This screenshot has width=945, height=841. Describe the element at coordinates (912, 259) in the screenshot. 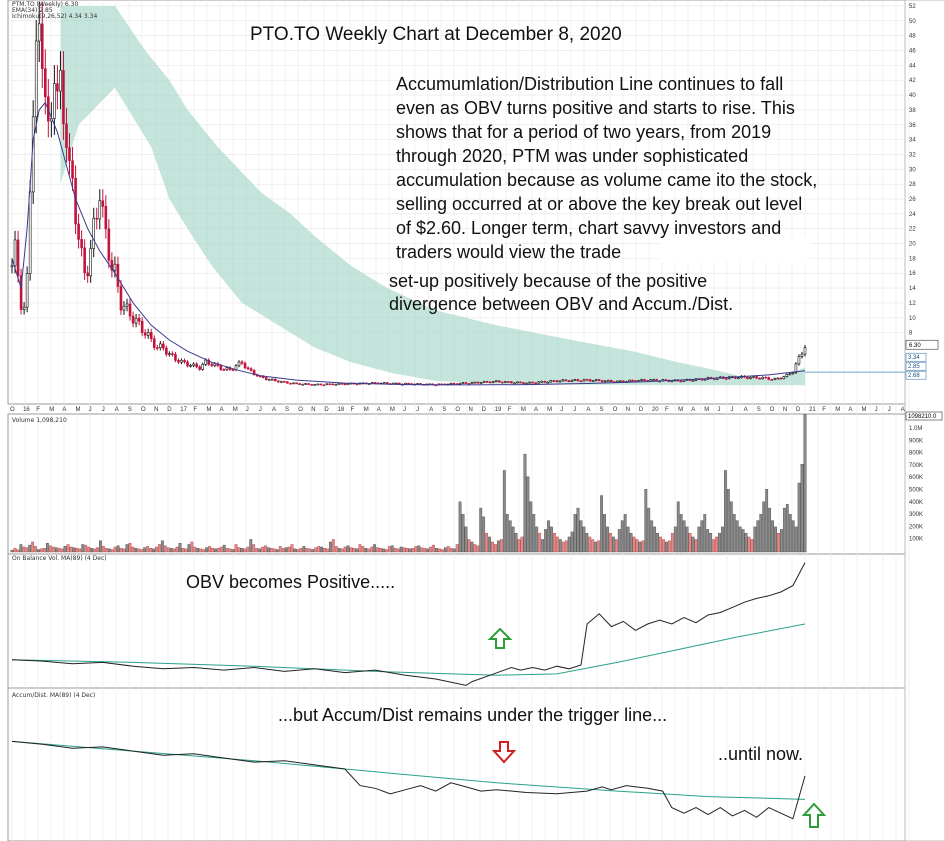

I see `price-y-tick: 18` at that location.